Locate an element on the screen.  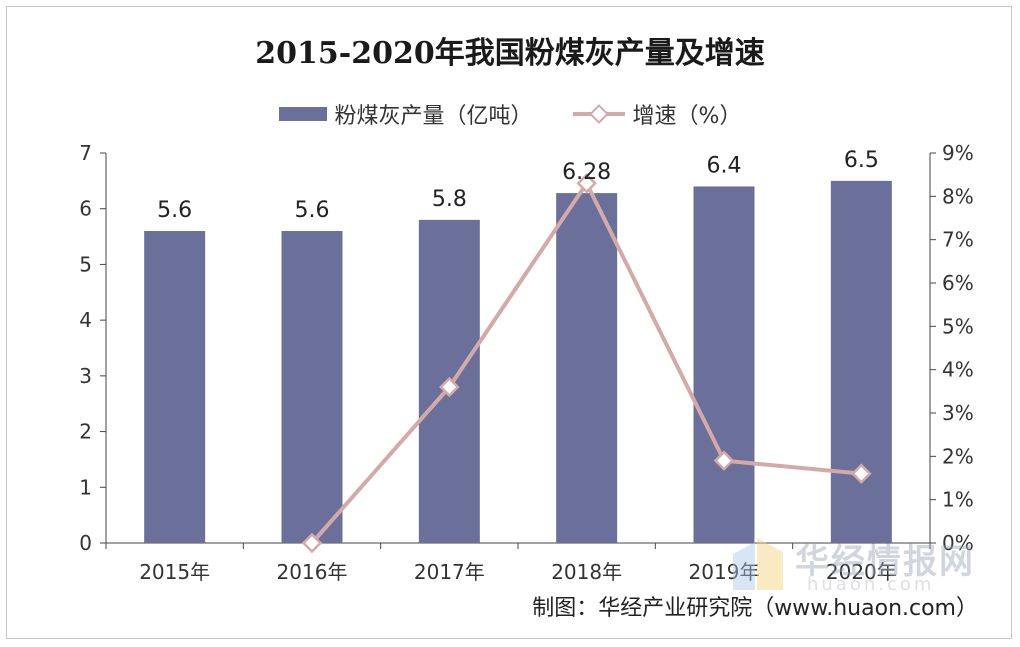
y-left-tick-label: 0 is located at coordinates (85, 543).